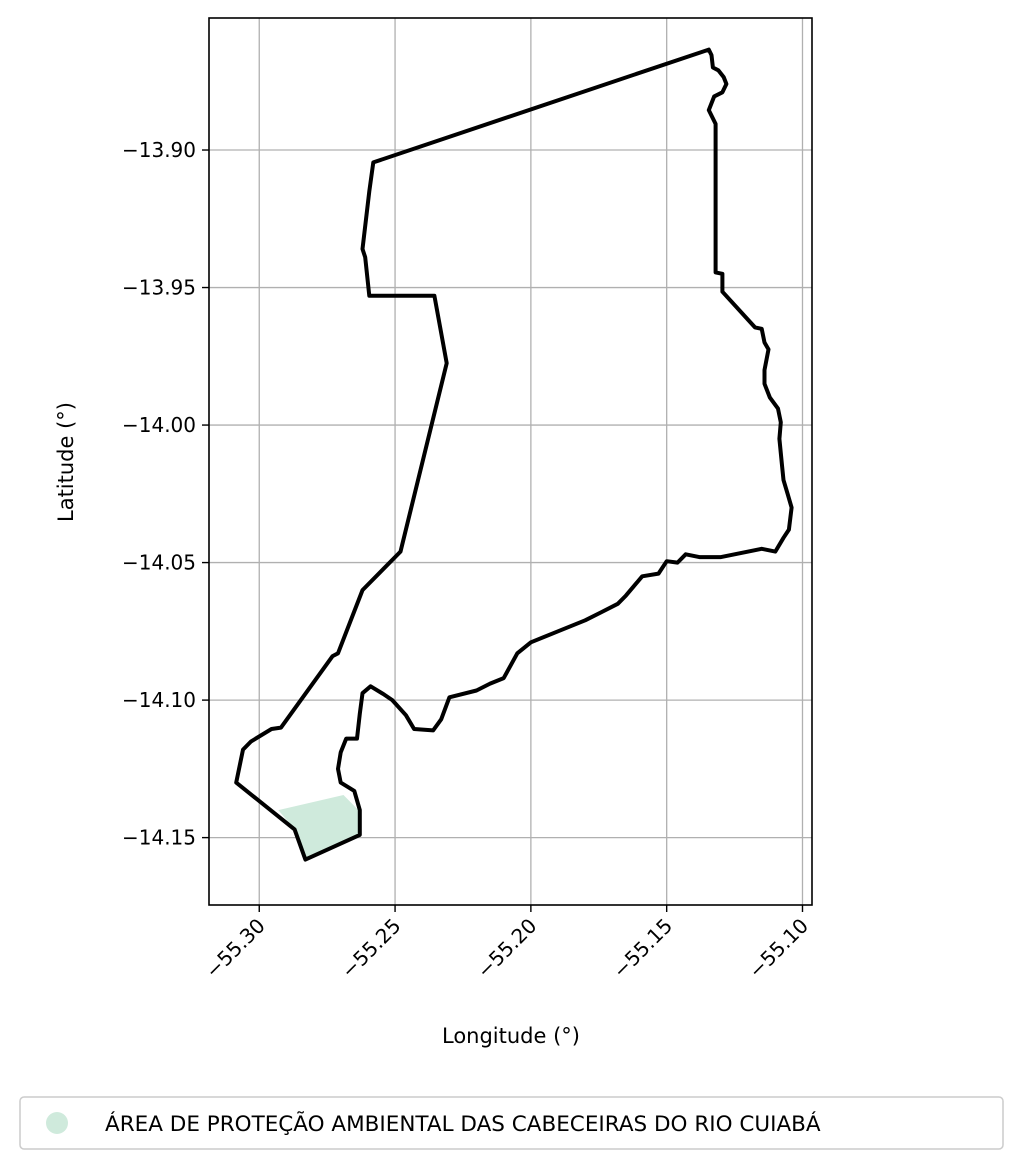 Image resolution: width=1022 pixels, height=1168 pixels. I want to click on y-tick-label: −14.00, so click(159, 425).